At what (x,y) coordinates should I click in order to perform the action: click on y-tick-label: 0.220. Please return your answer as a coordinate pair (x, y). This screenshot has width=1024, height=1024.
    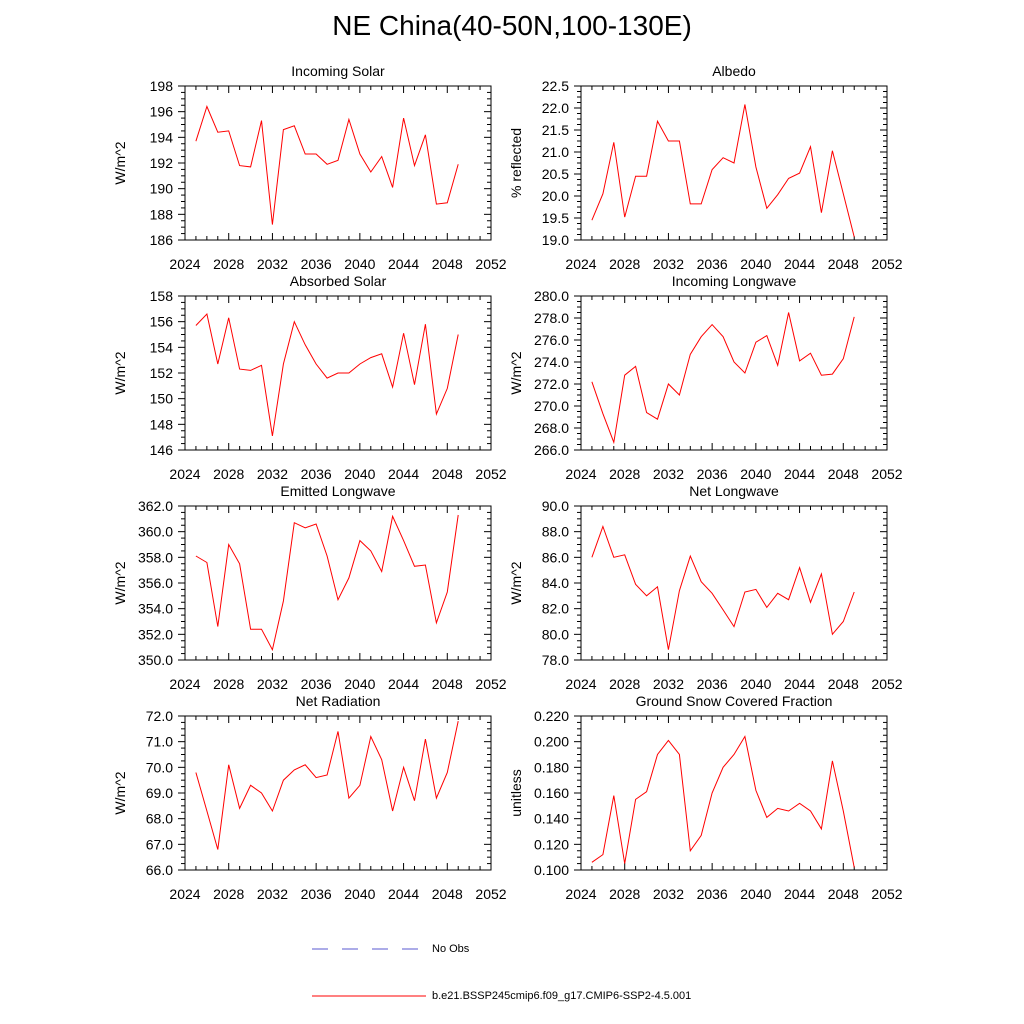
    Looking at the image, I should click on (551, 716).